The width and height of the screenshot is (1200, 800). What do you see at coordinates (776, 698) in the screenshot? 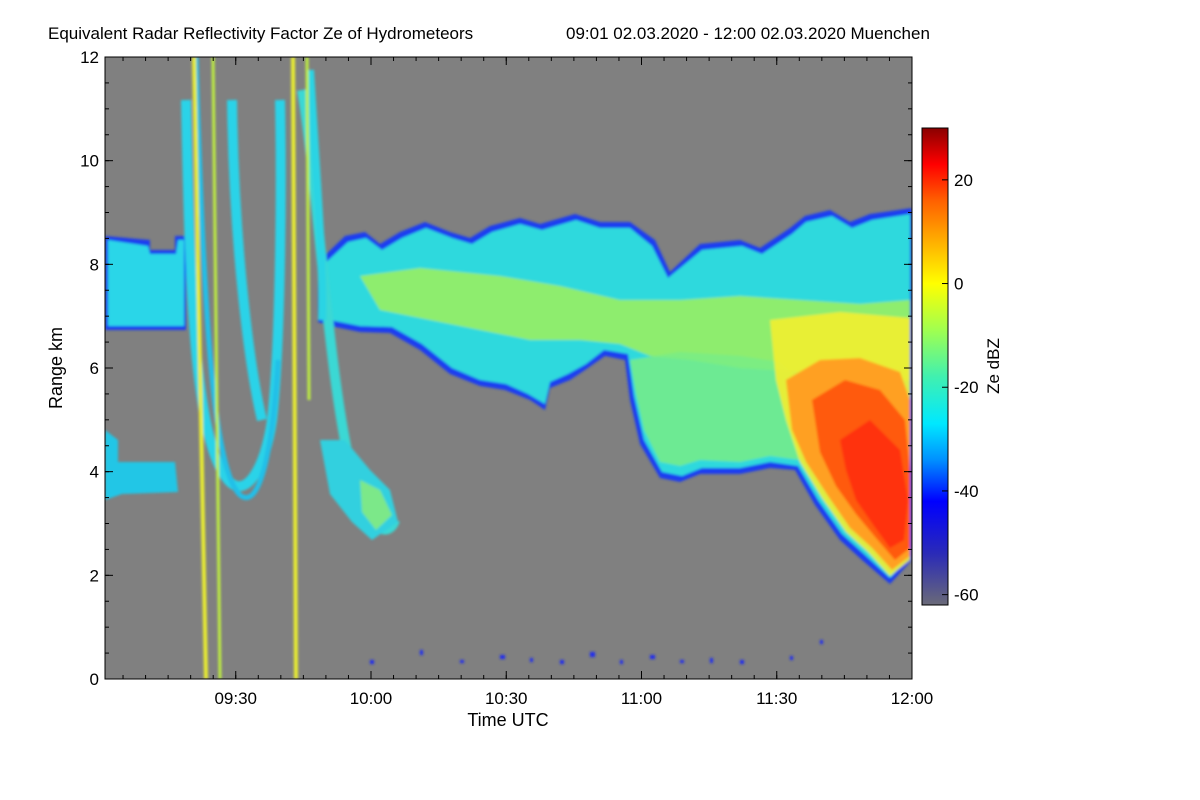
I see `x-tick-label: 11:30` at bounding box center [776, 698].